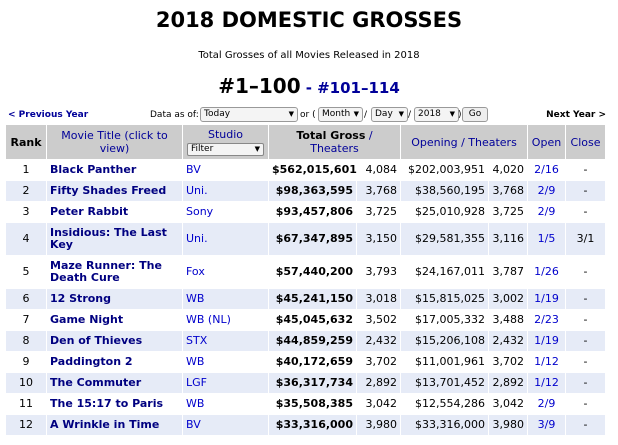 The width and height of the screenshot is (618, 445). Describe the element at coordinates (174, 115) in the screenshot. I see `data-as-of-label: Data as of:` at that location.